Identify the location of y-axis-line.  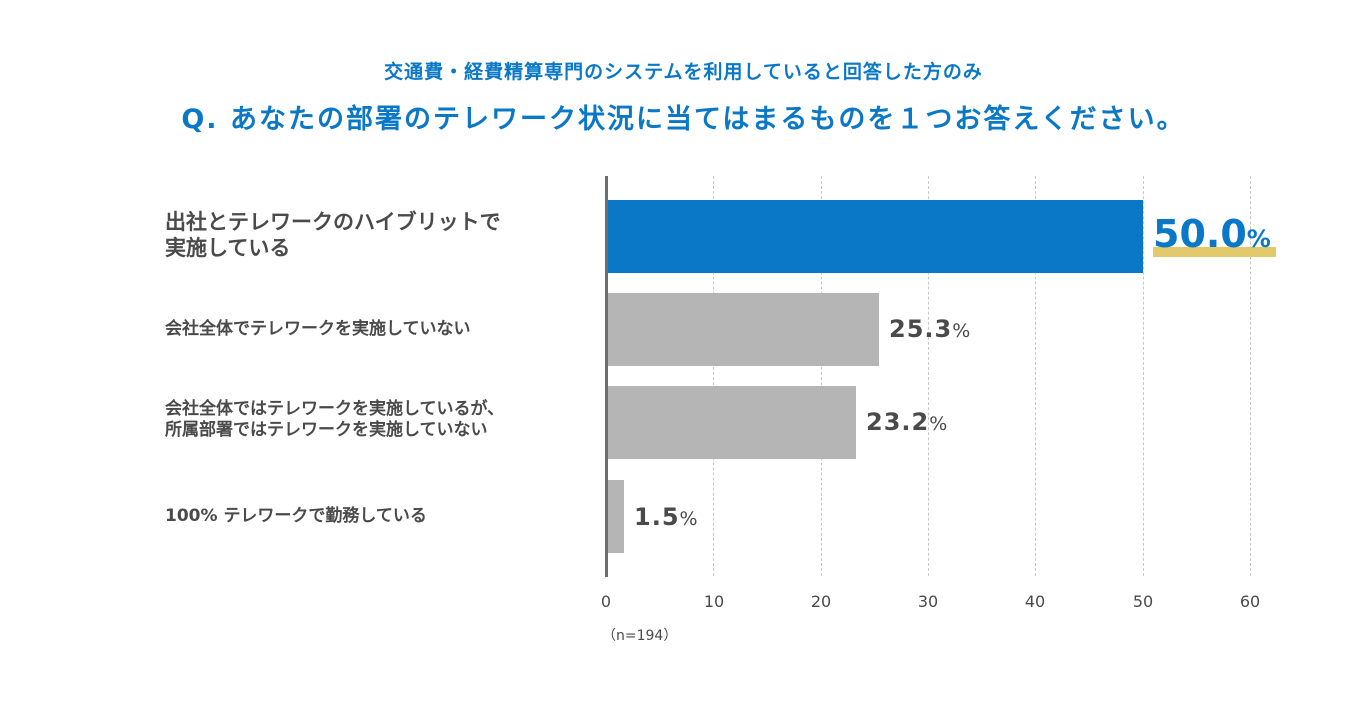
(606, 376).